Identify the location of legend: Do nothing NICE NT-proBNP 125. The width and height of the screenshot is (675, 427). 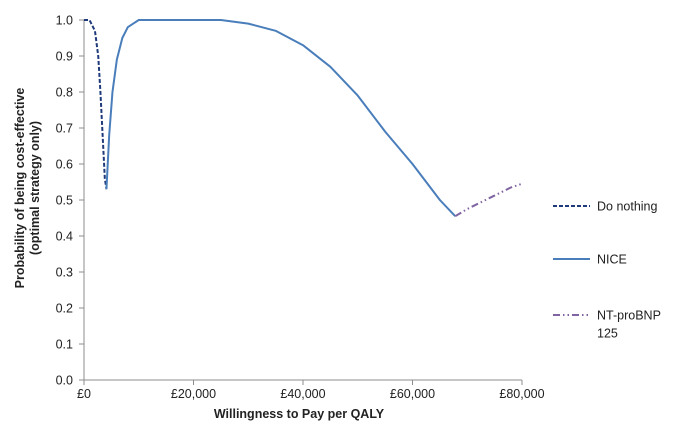
(607, 270).